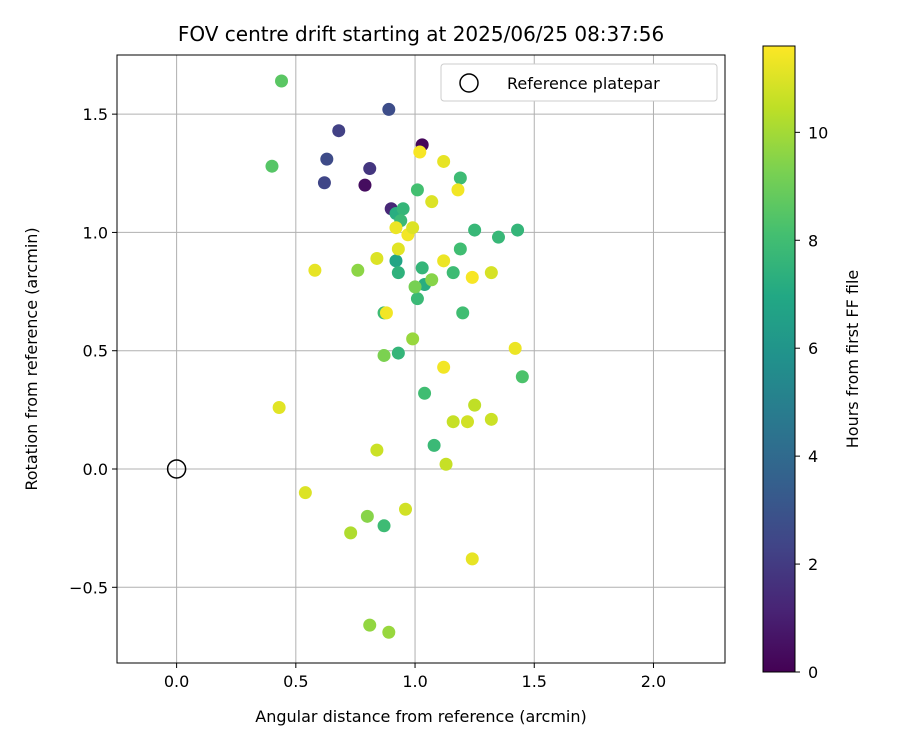  Describe the element at coordinates (295, 681) in the screenshot. I see `x-tick-label: 0.5` at that location.